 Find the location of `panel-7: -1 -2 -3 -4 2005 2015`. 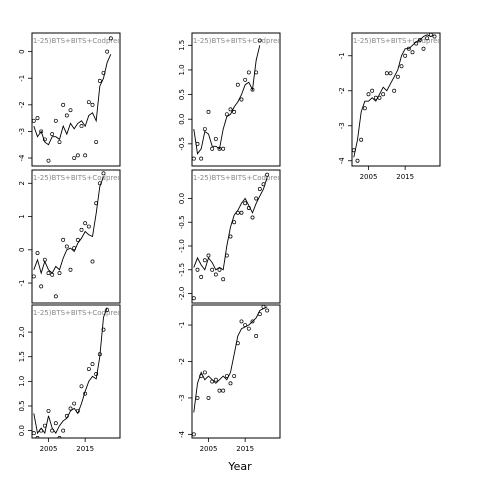

panel-7: -1 -2 -3 -4 2005 2015 is located at coordinates (229, 378).